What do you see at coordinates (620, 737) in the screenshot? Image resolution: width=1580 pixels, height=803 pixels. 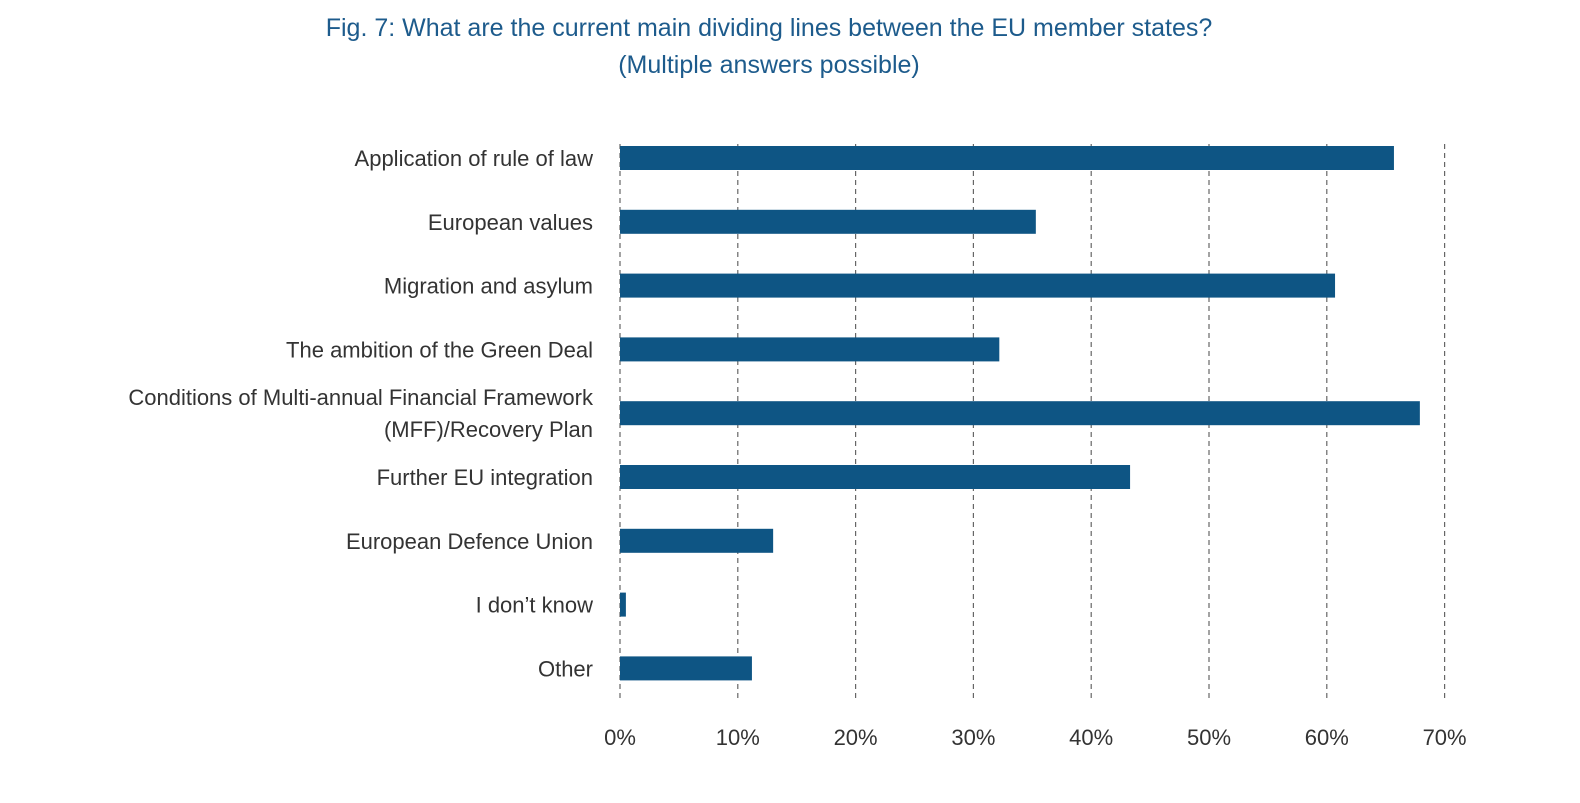 I see `x-tick-label: 0%` at bounding box center [620, 737].